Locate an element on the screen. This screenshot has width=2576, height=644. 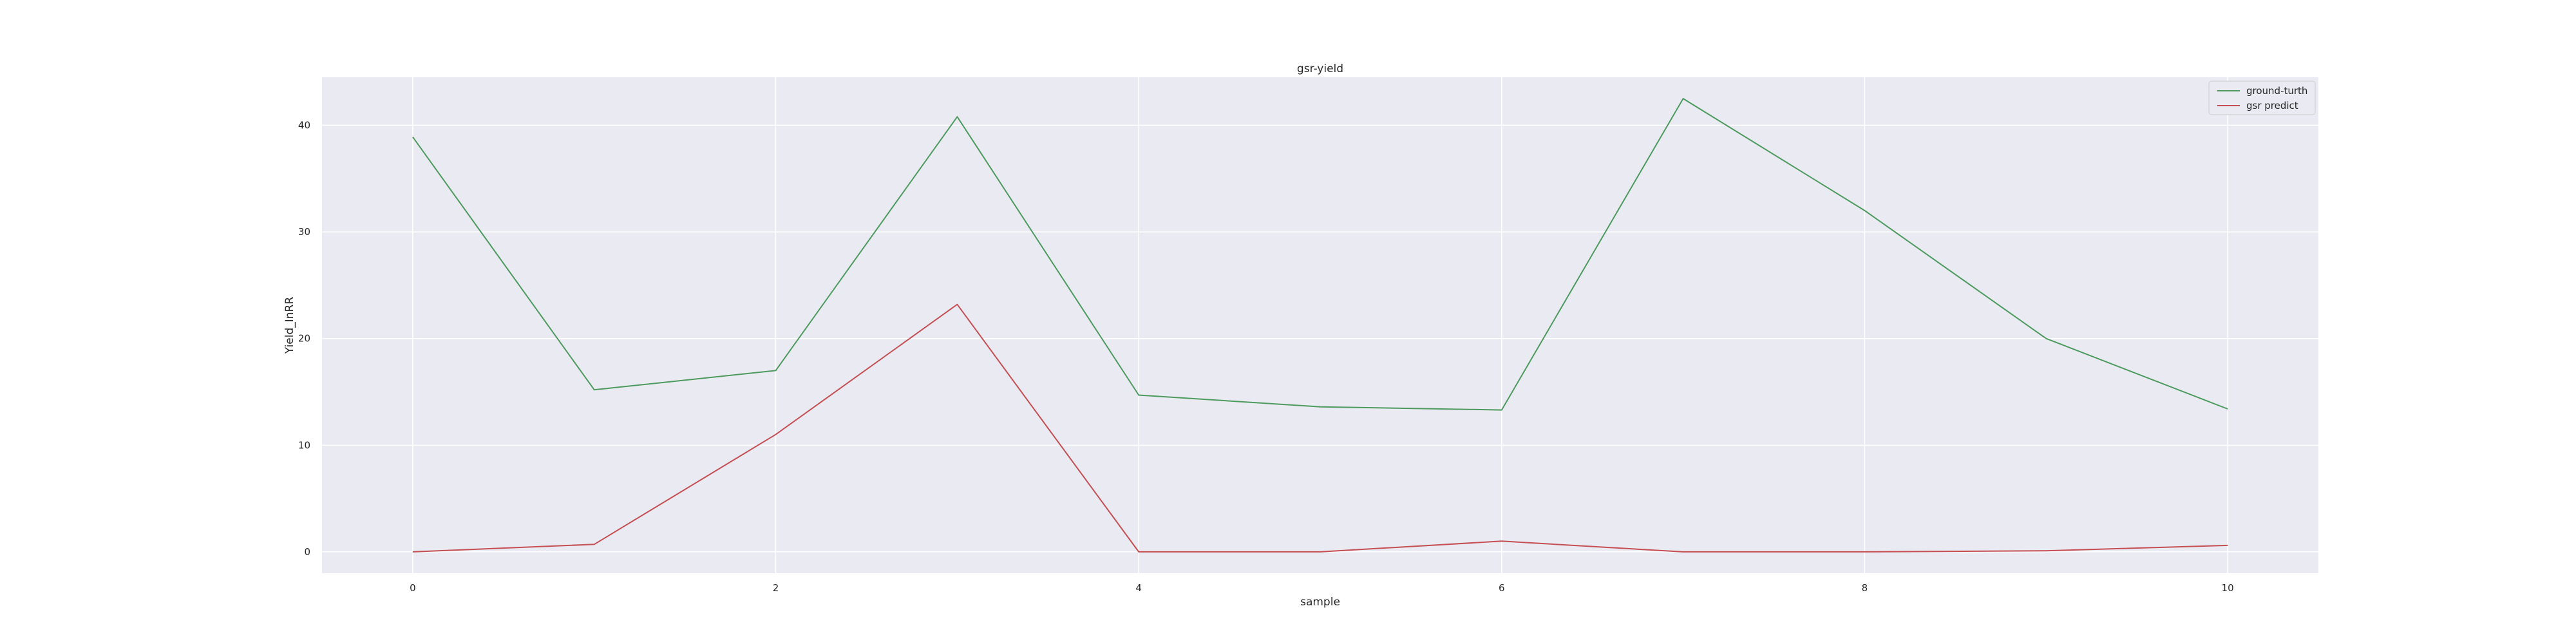
y-tick-label: 0 is located at coordinates (307, 552).